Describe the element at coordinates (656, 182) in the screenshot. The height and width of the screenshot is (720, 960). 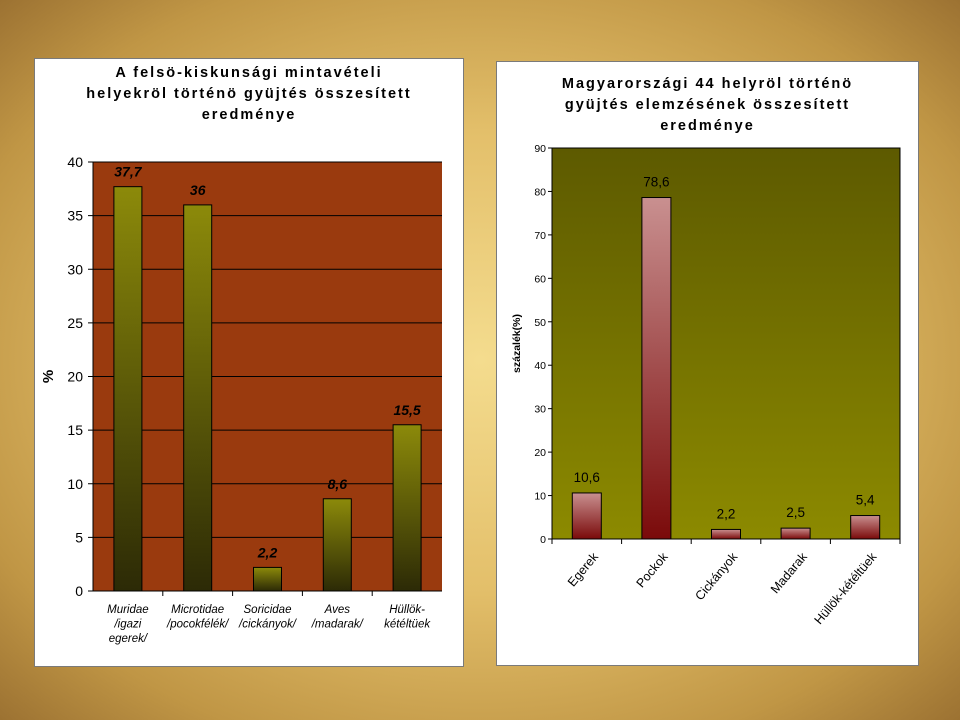
I see `data-label: 78,6` at that location.